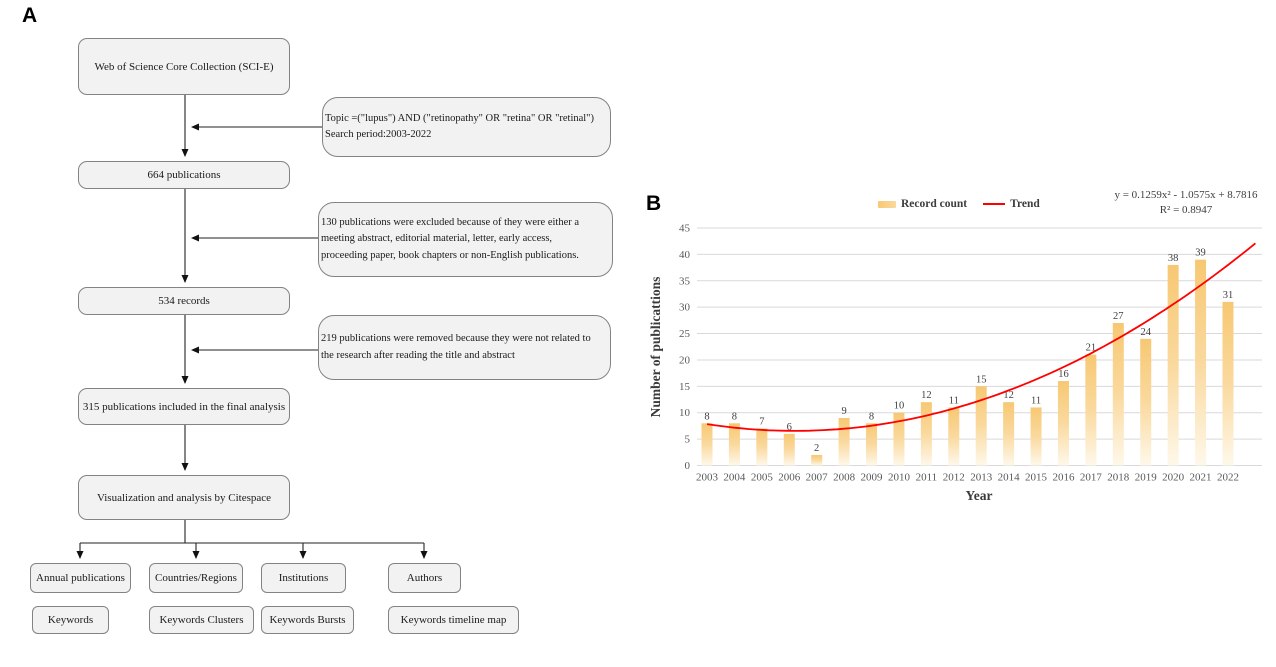 This screenshot has width=1276, height=667. What do you see at coordinates (1025, 204) in the screenshot?
I see `legend-label-trend: Trend` at bounding box center [1025, 204].